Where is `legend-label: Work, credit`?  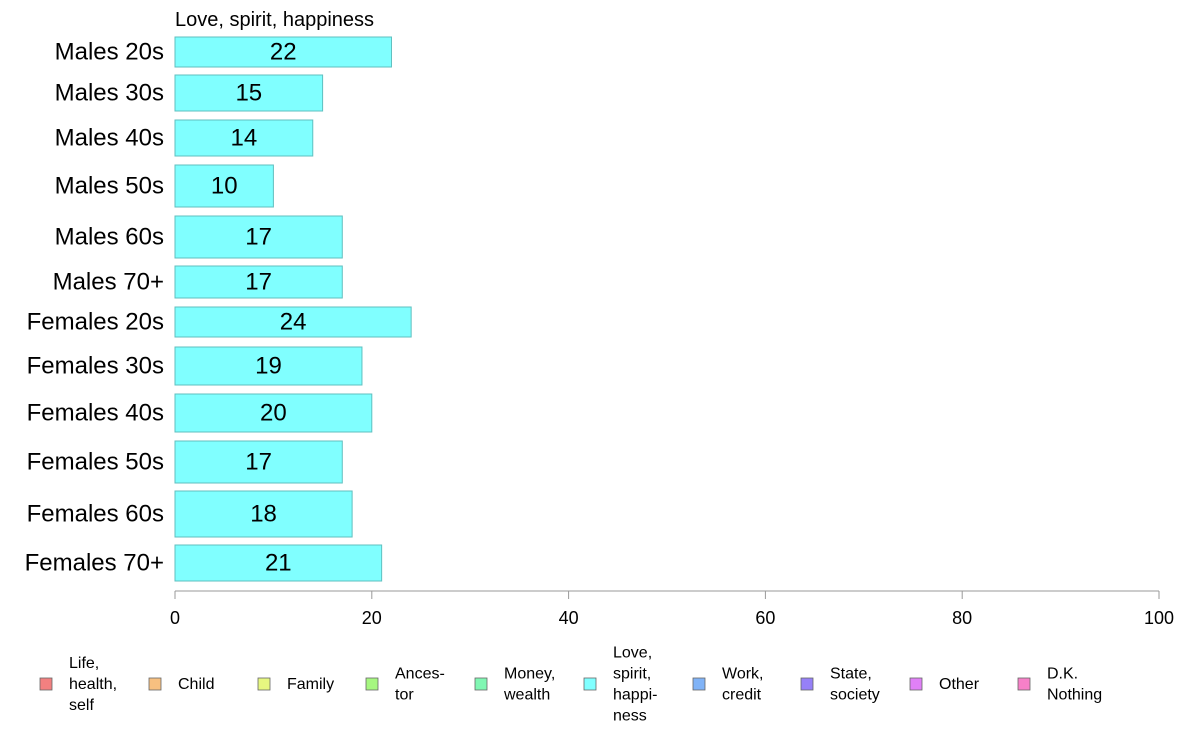 legend-label: Work, credit is located at coordinates (742, 684).